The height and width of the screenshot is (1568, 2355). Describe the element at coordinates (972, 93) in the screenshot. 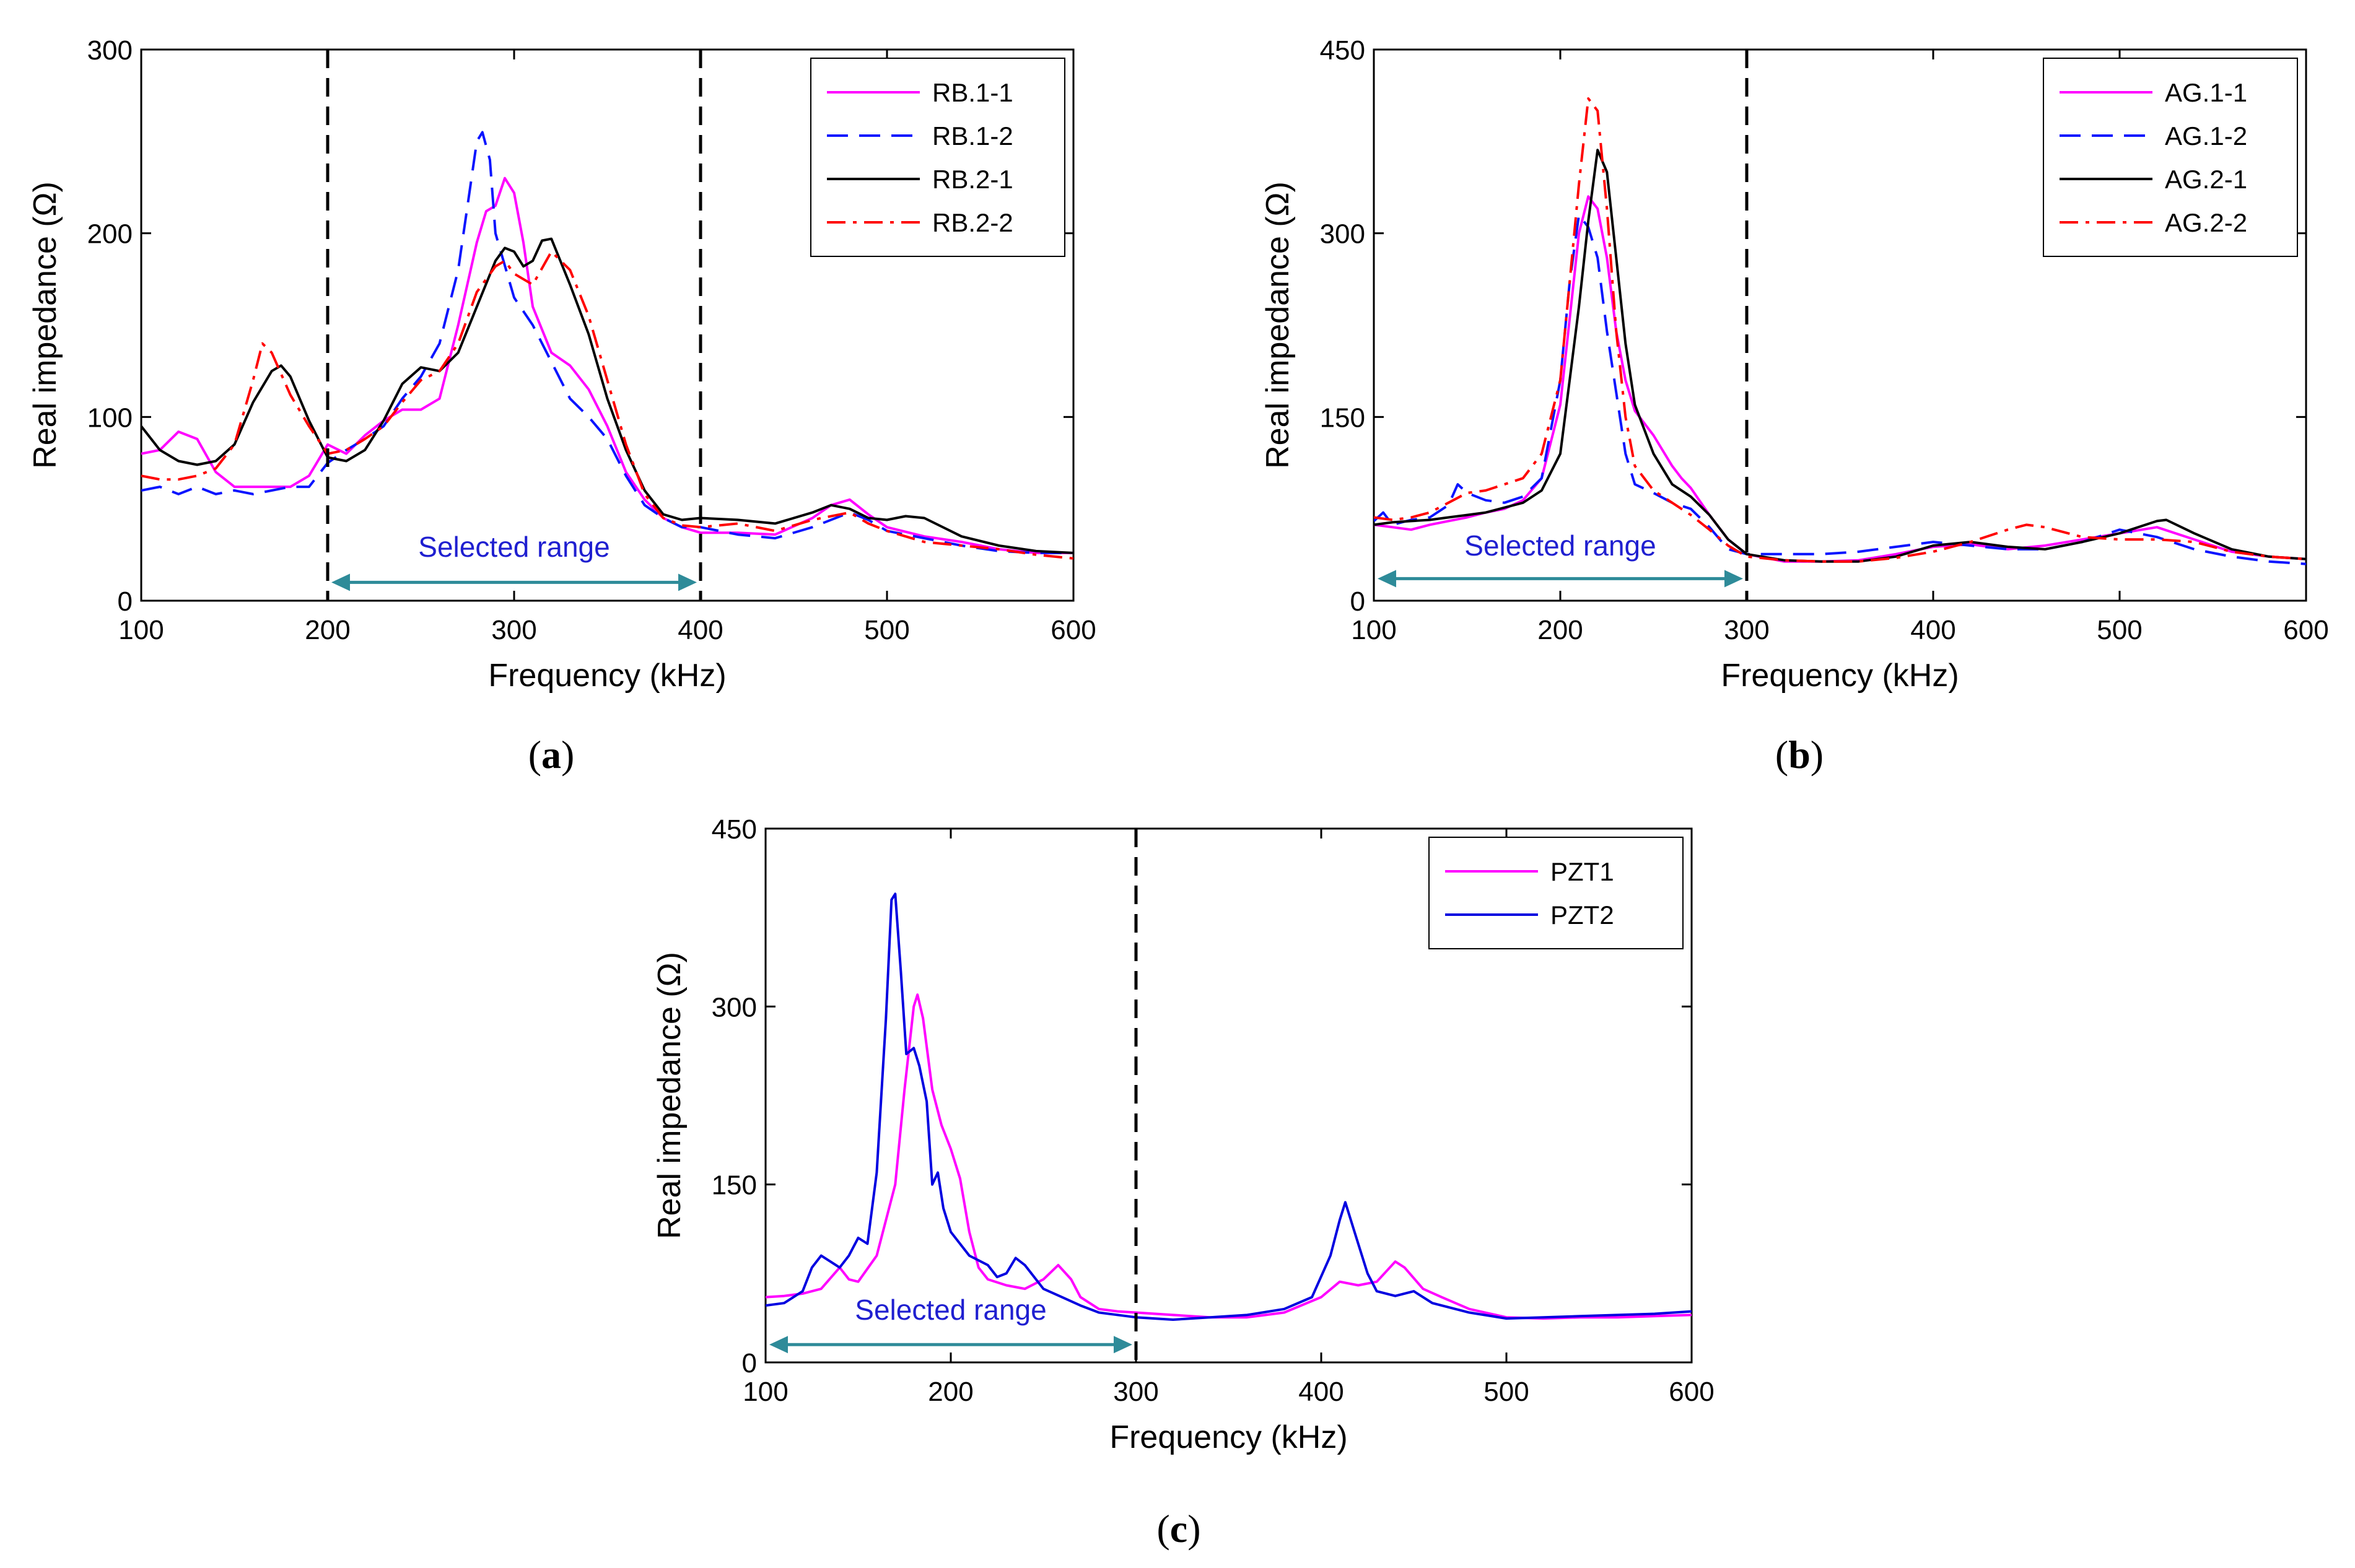

I see `legend-entry-label: RB.1-1` at that location.